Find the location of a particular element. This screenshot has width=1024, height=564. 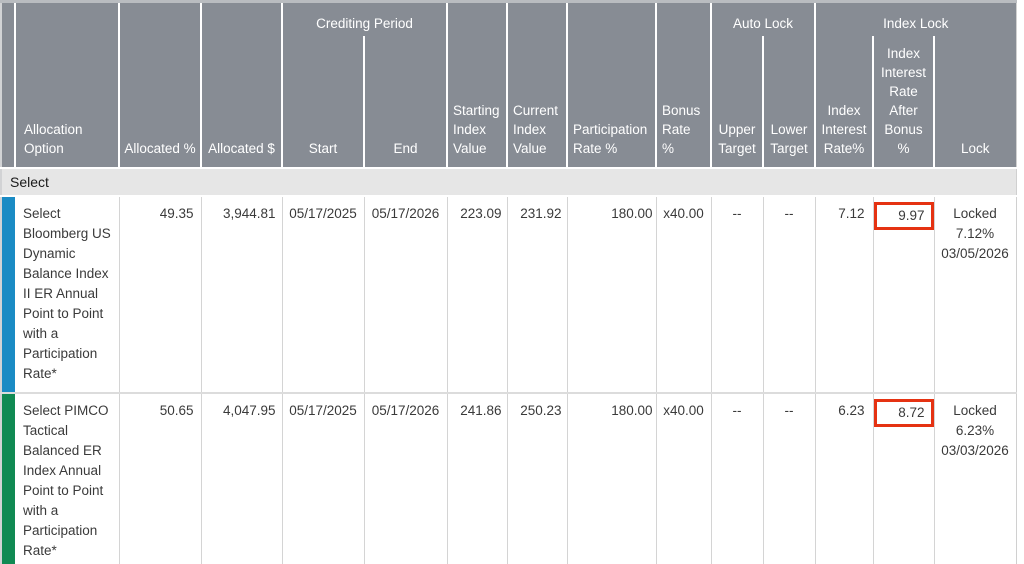

col-header-index-interest-rate-after-bonus: Index Interest Rate After Bonus % is located at coordinates (903, 101).